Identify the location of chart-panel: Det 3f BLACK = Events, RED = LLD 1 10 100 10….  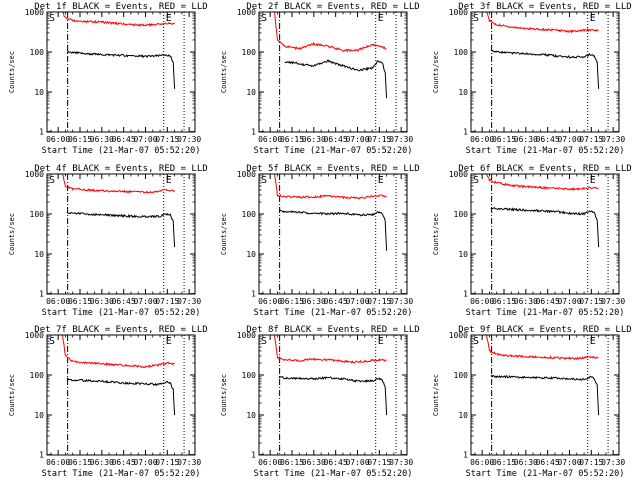
(532, 79).